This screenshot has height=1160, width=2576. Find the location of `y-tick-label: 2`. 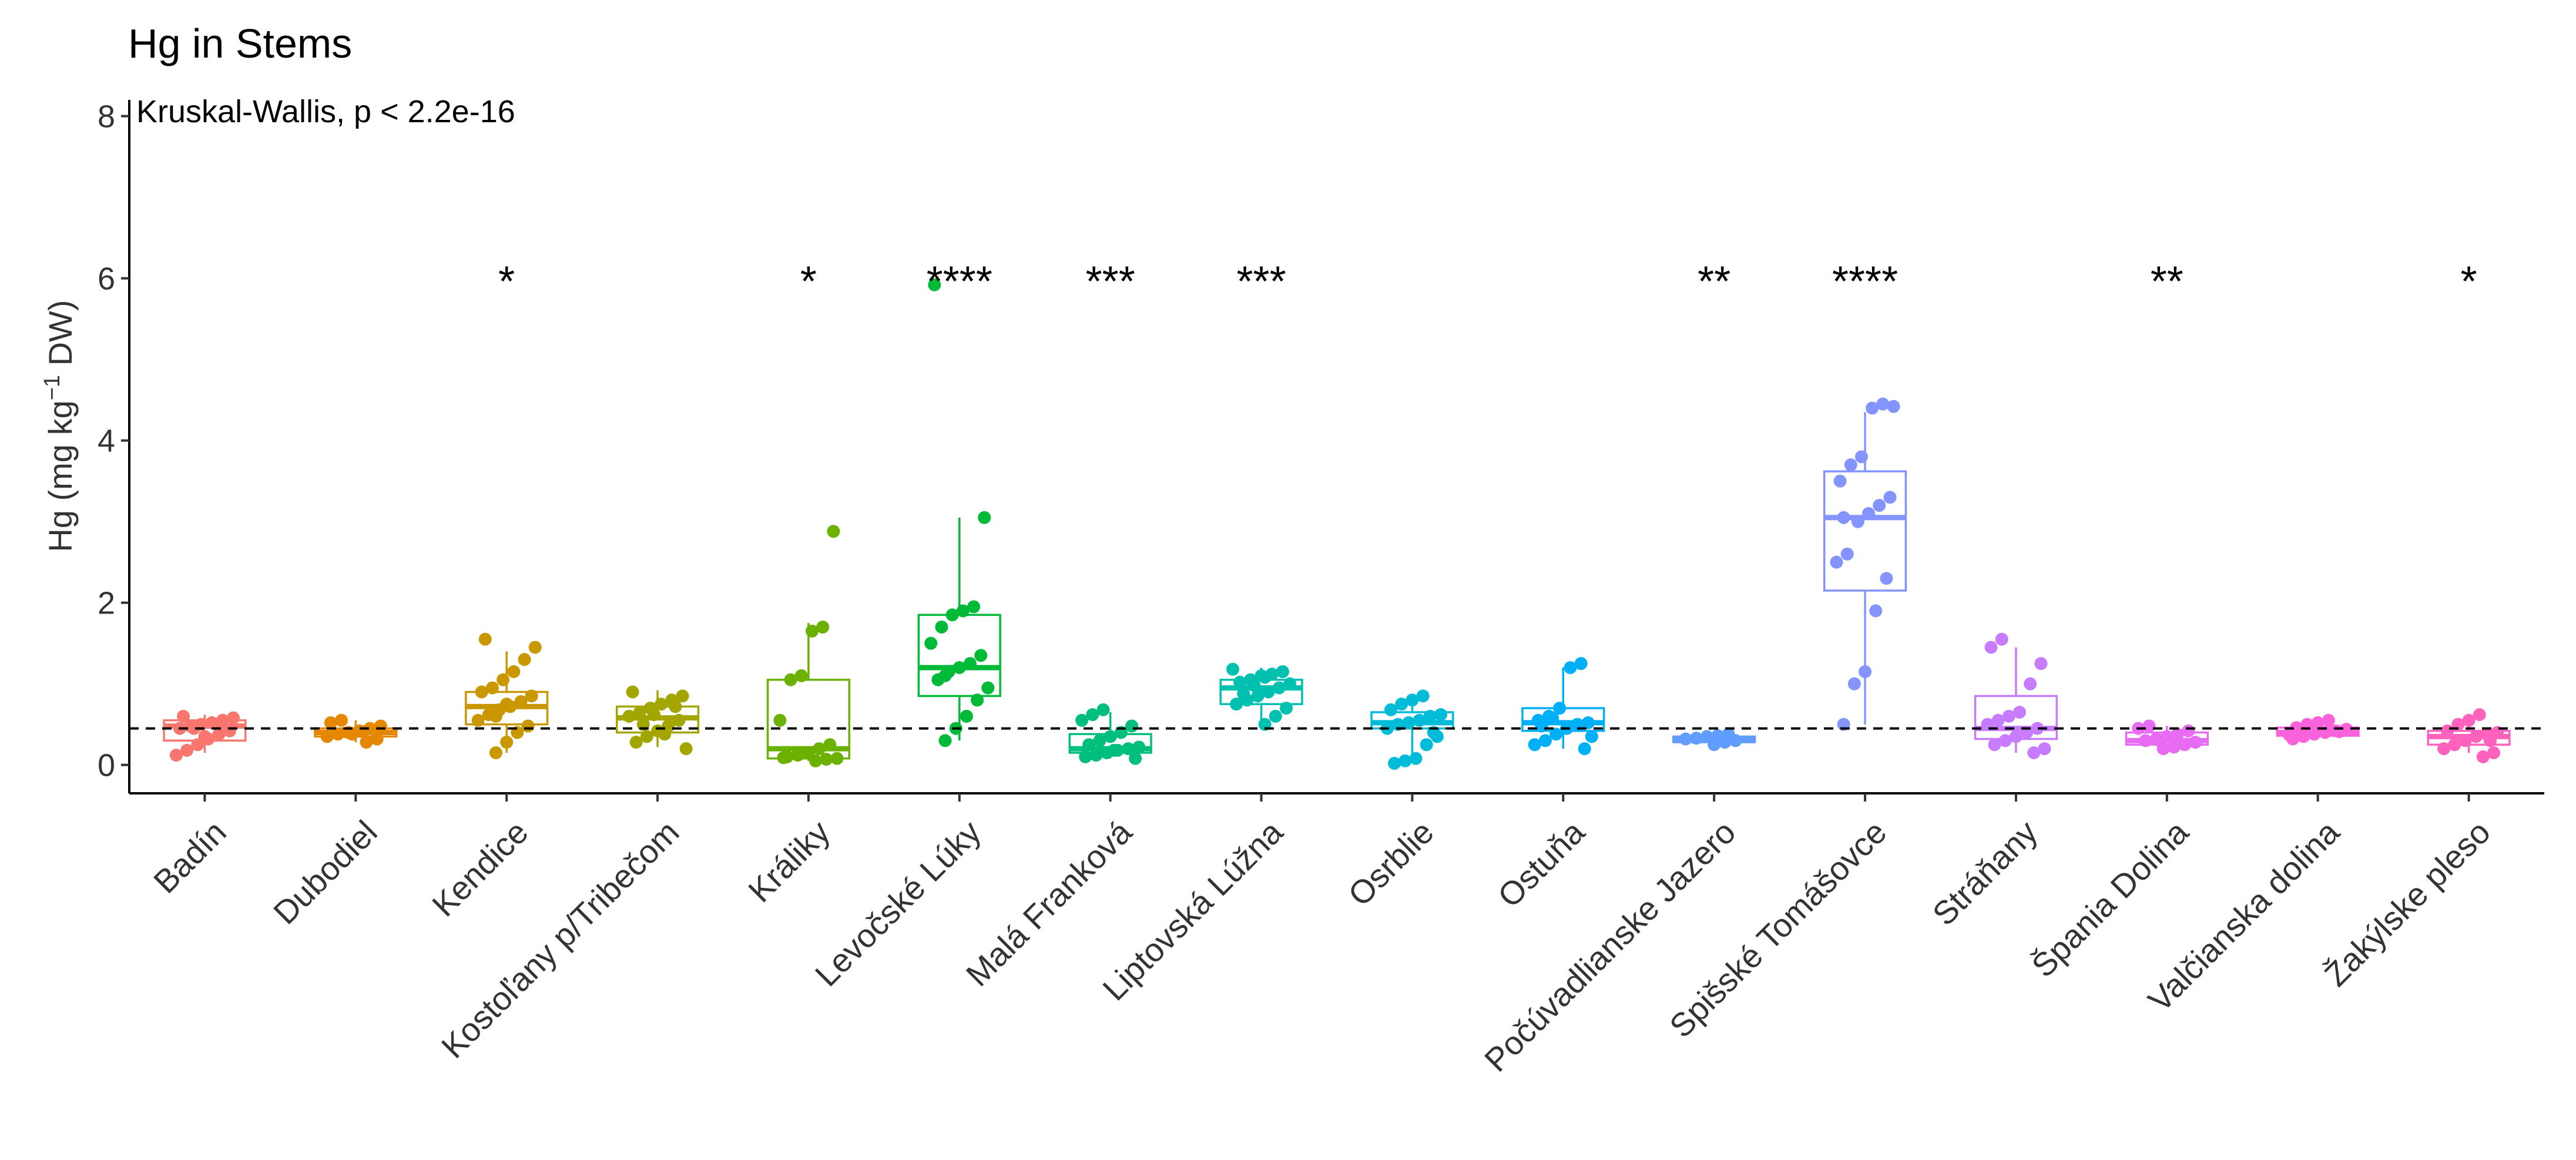

y-tick-label: 2 is located at coordinates (106, 603).